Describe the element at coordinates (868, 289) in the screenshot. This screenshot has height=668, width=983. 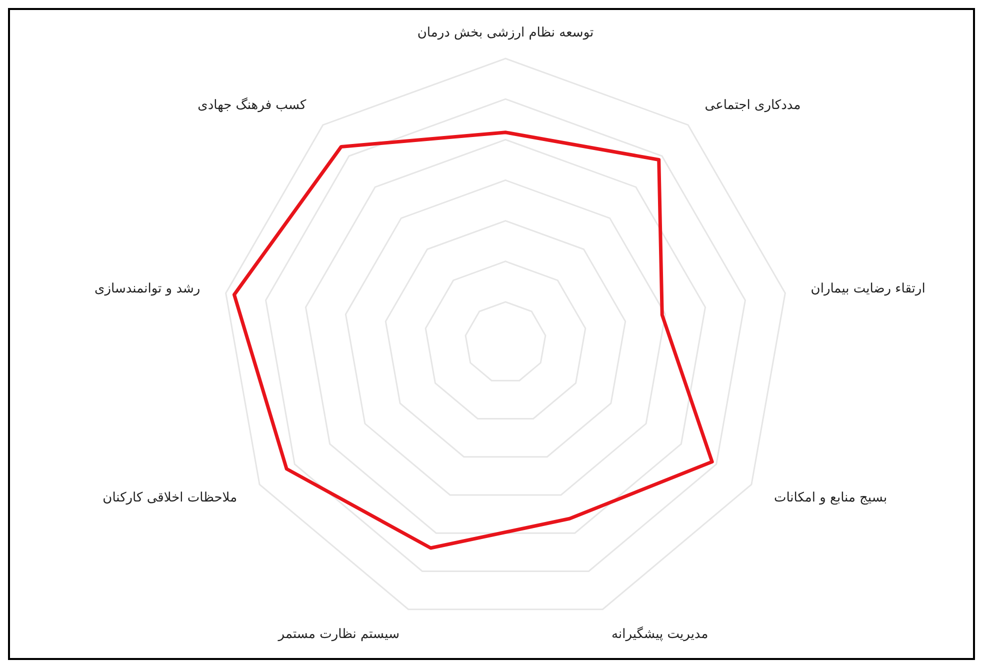
I see `category-label: ارتقاء رضایت بیماران` at that location.